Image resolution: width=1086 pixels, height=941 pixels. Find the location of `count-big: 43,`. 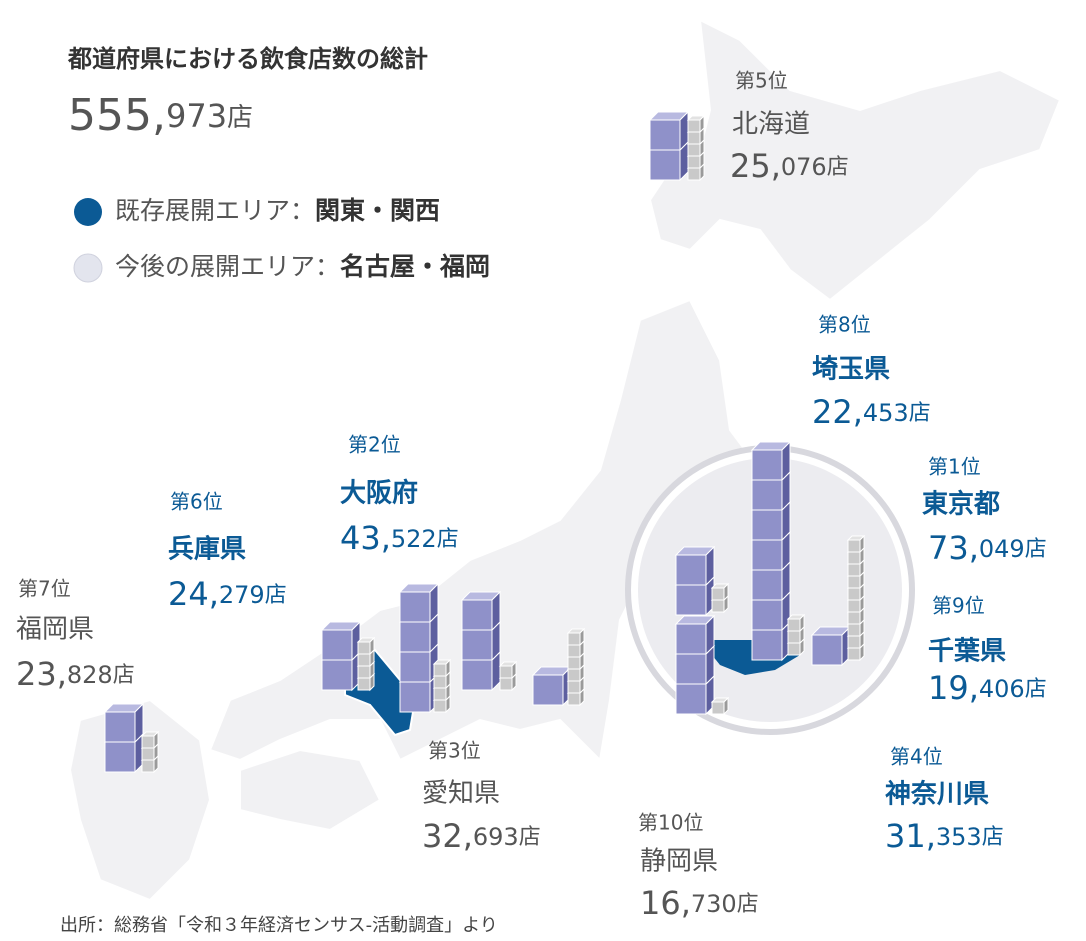

count-big: 43, is located at coordinates (365, 538).